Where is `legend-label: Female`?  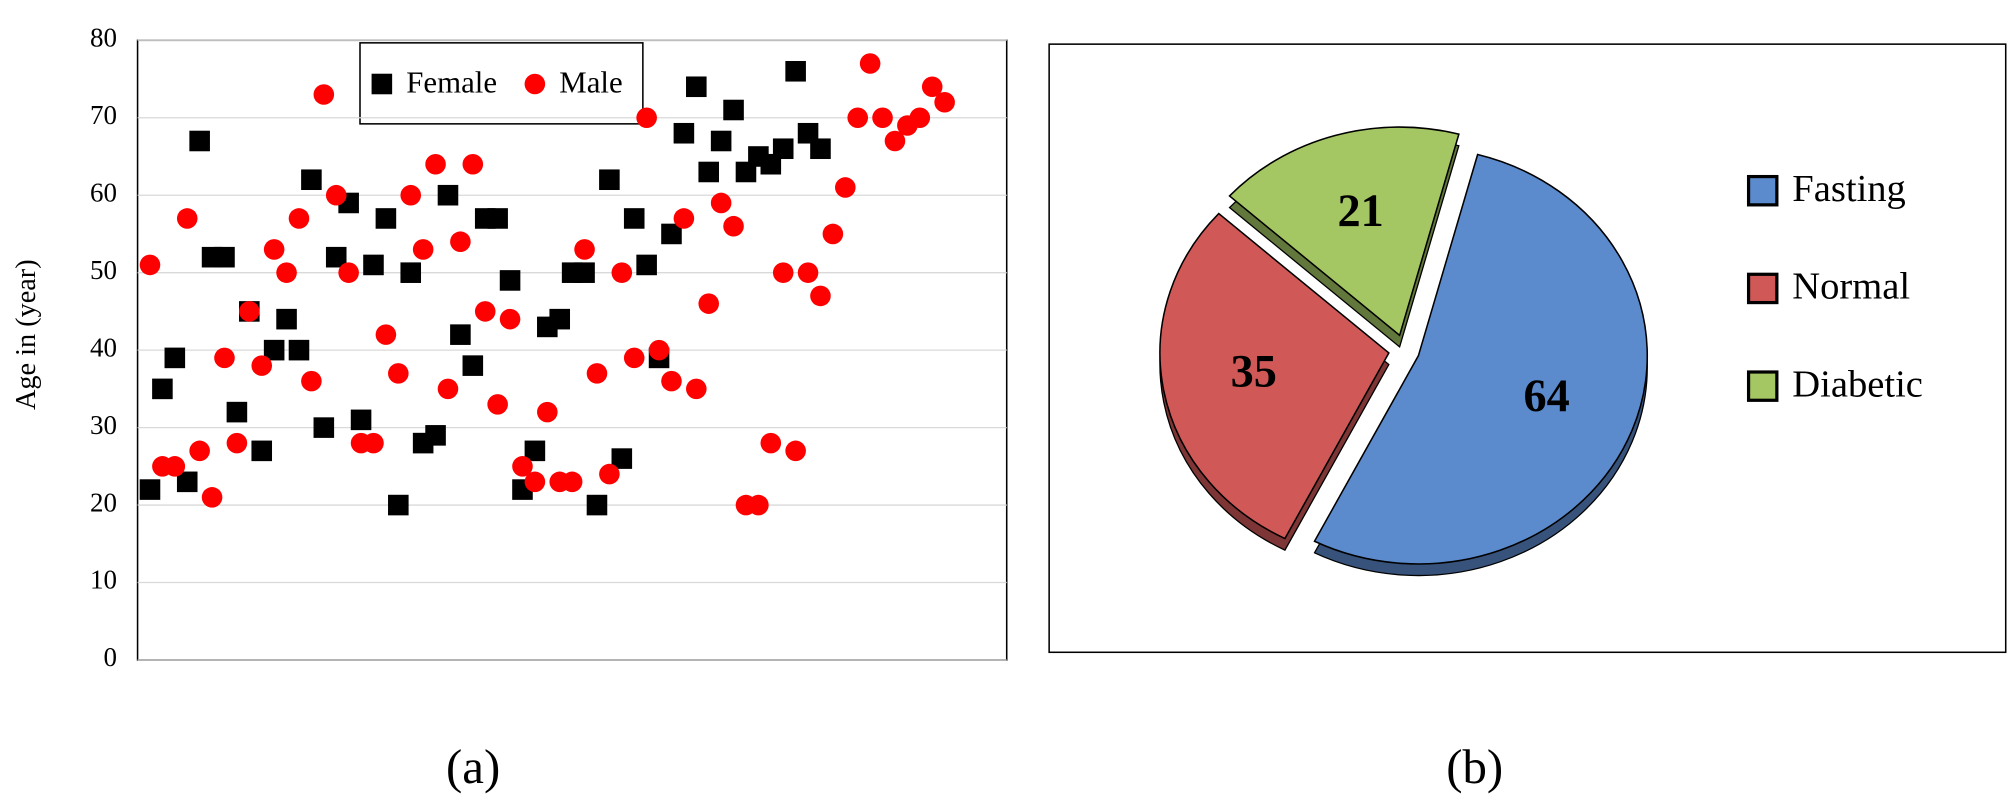
legend-label: Female is located at coordinates (451, 82).